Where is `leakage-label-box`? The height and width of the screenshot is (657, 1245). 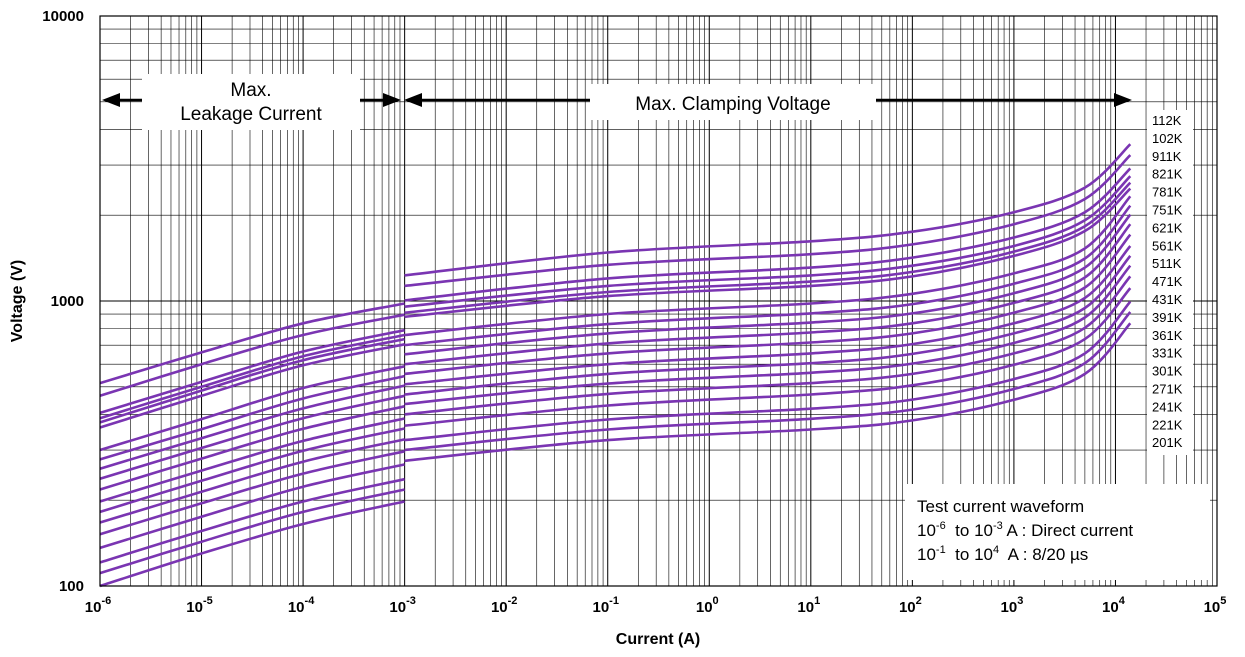 leakage-label-box is located at coordinates (251, 102).